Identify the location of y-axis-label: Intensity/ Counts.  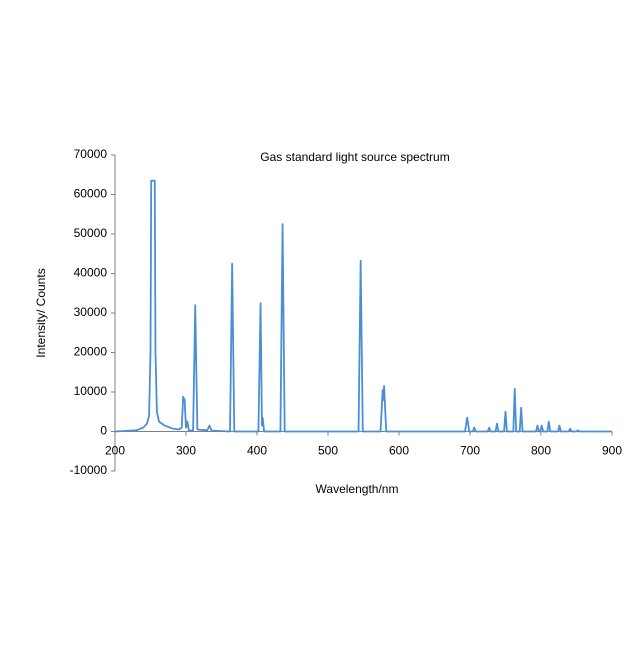
(41, 312).